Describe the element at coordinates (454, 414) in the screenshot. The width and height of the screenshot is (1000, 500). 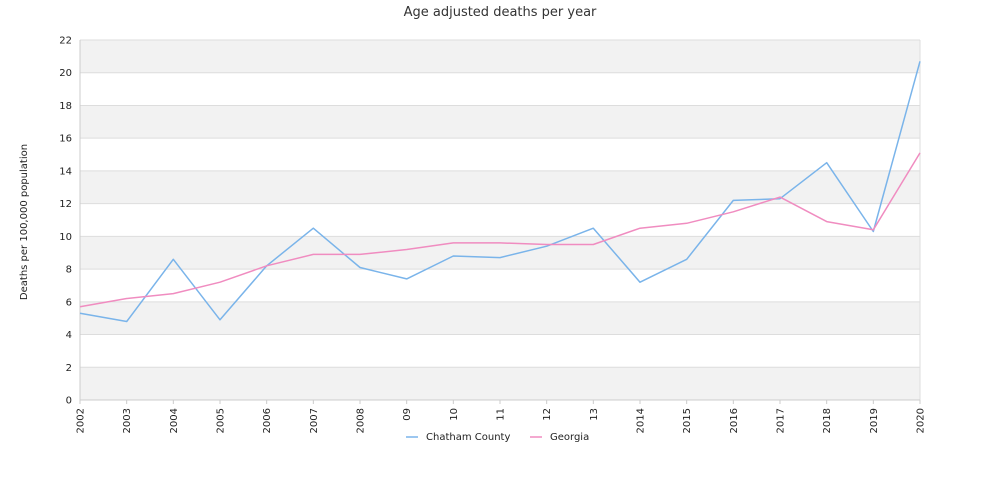
I see `x-tick-label: 10` at that location.